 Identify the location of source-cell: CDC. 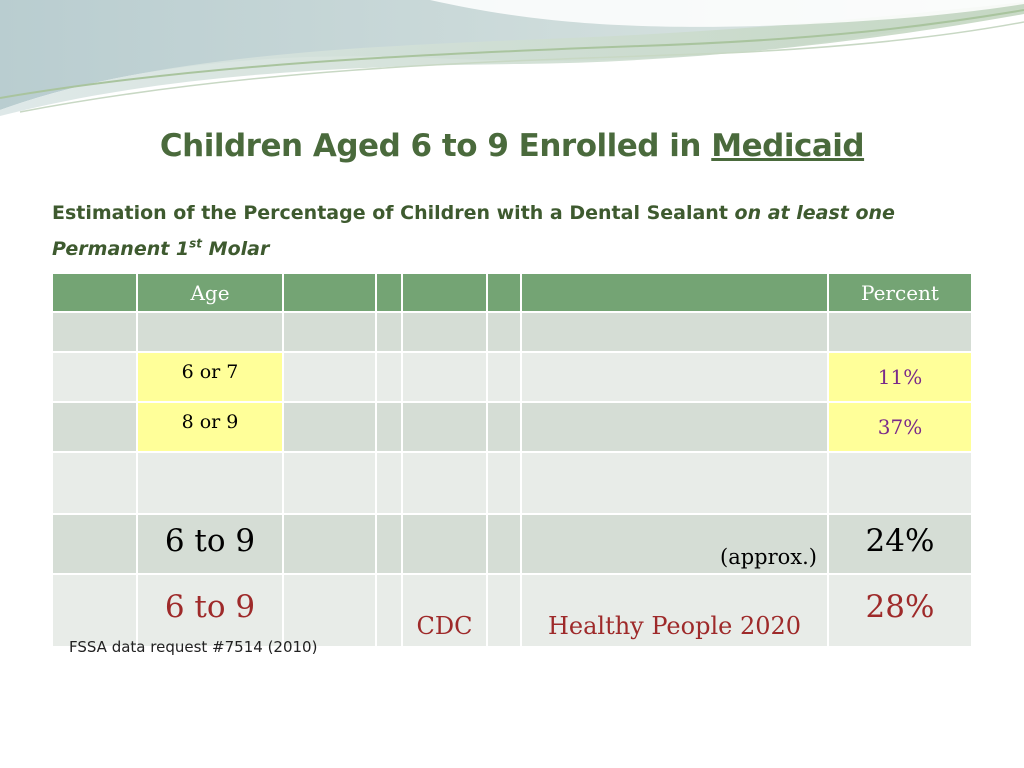
(444, 610).